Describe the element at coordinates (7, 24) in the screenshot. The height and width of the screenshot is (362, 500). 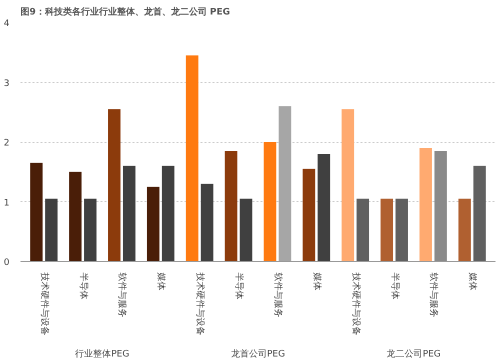
I see `y-tick-label: 4` at that location.